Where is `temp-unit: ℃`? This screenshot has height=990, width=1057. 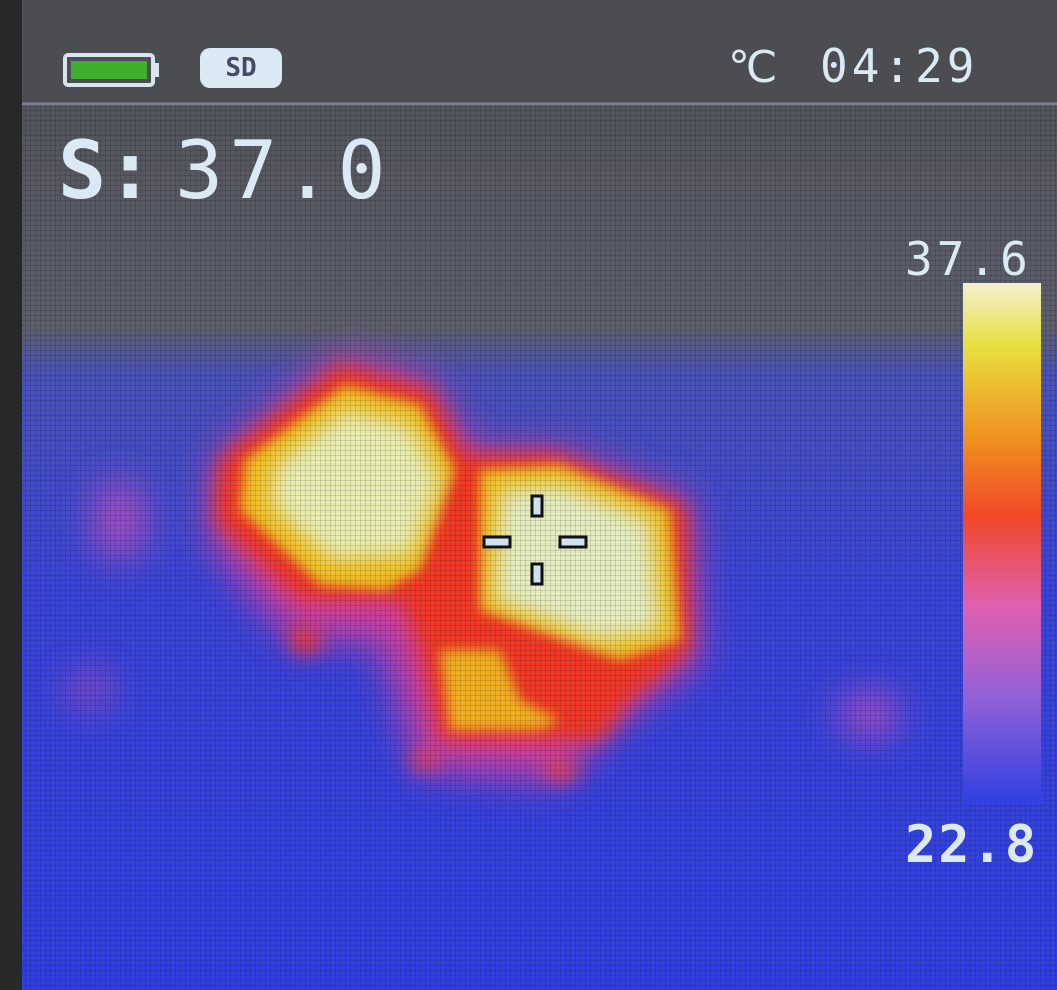
temp-unit: ℃ is located at coordinates (752, 67).